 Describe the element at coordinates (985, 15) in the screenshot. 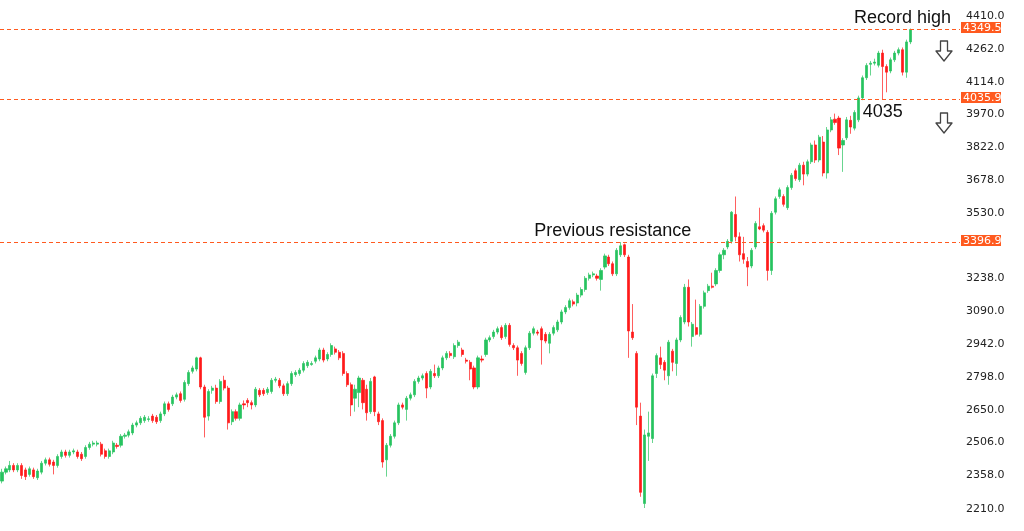

I see `y-tick-label: 4410.0` at that location.